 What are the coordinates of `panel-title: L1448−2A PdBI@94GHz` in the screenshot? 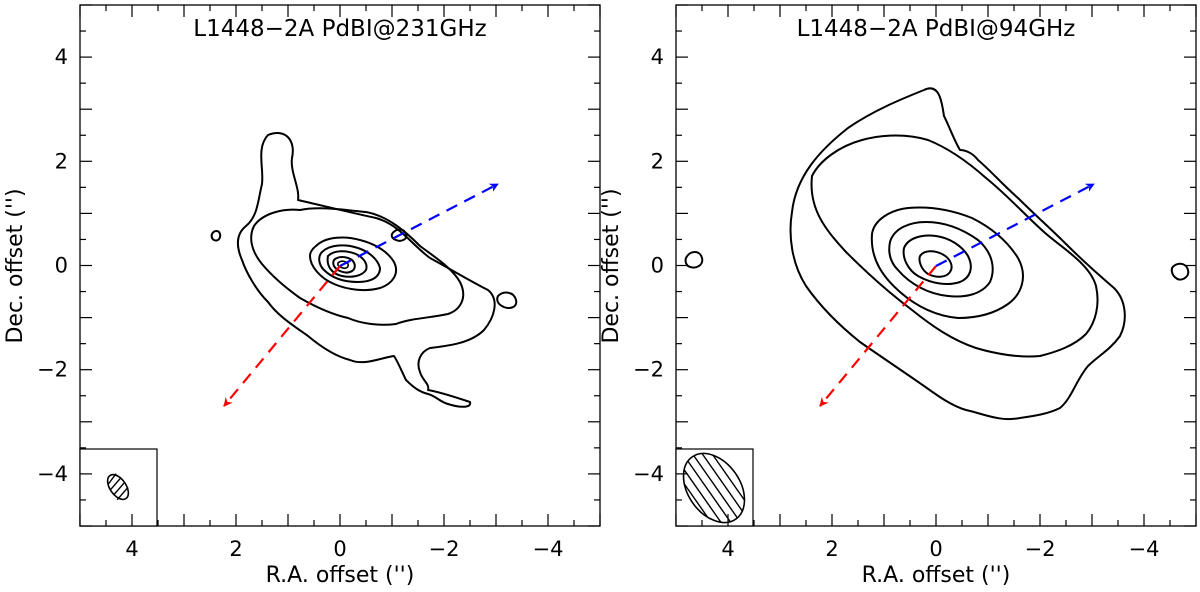 It's located at (936, 29).